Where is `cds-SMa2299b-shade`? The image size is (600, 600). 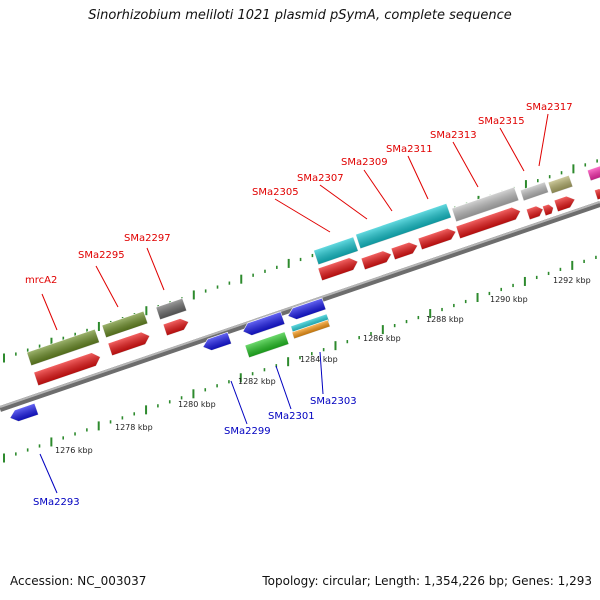 cds-SMa2299b-shade is located at coordinates (264, 323).